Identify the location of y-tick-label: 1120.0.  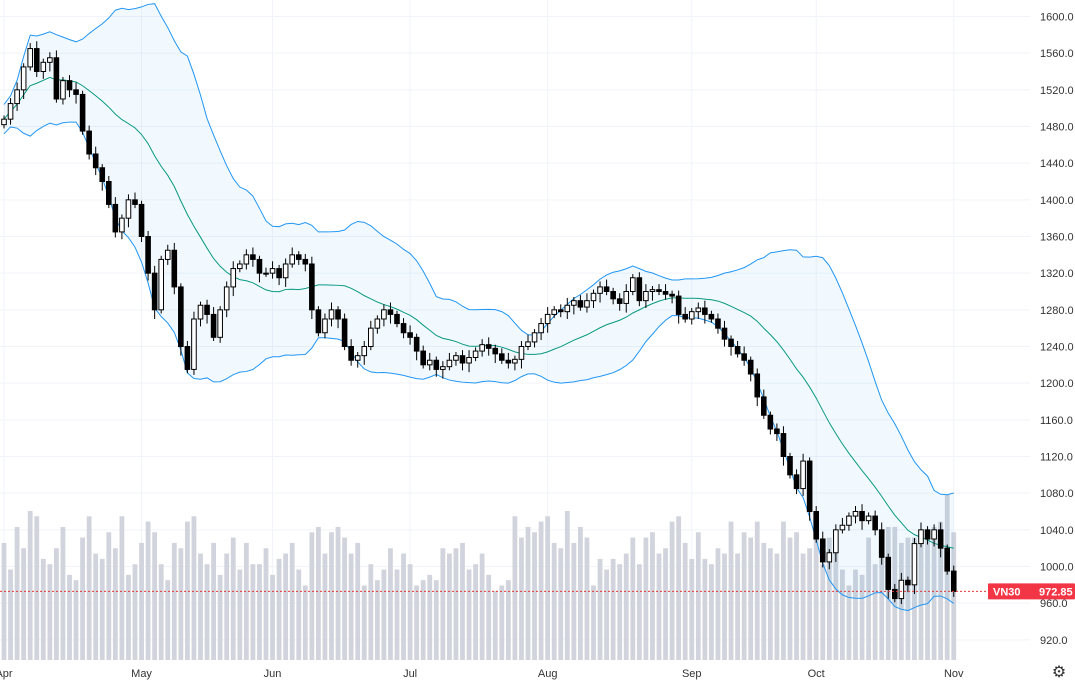
(1056, 458).